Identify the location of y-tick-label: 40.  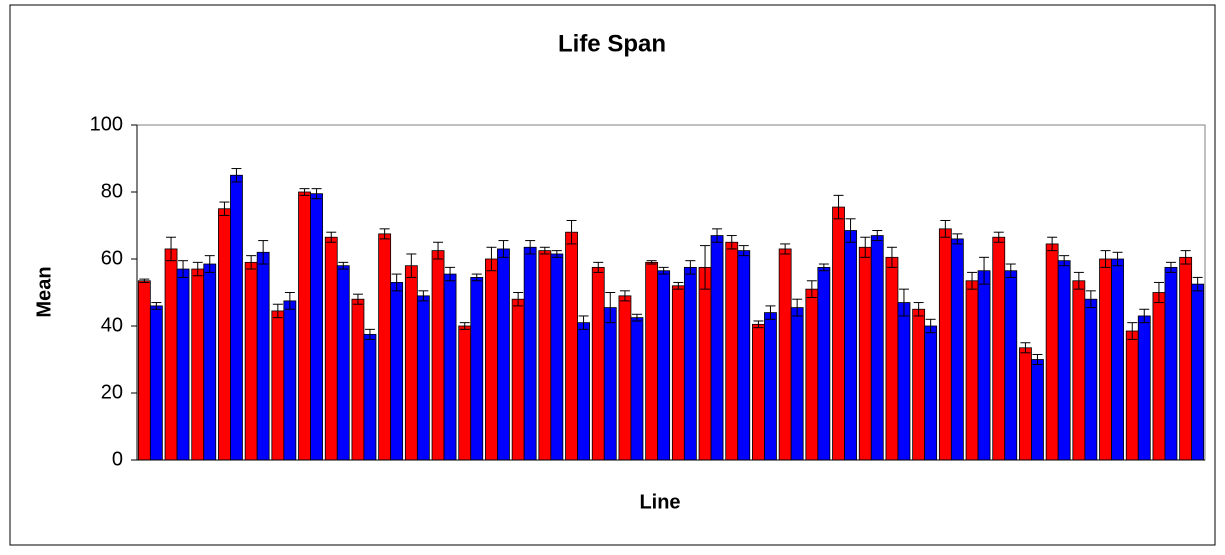
(112, 325).